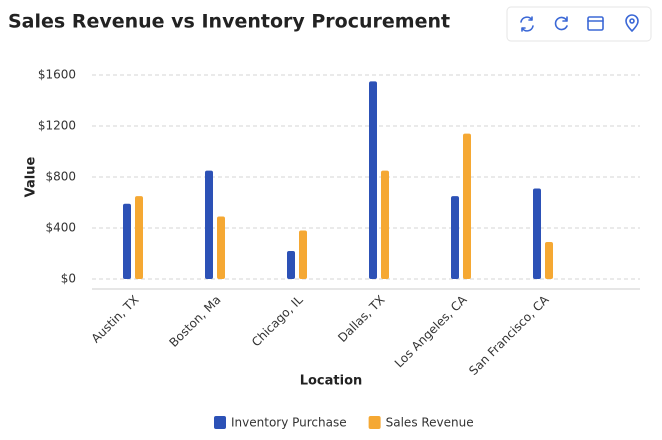 The image size is (662, 440). I want to click on y-tick-label: $800, so click(60, 177).